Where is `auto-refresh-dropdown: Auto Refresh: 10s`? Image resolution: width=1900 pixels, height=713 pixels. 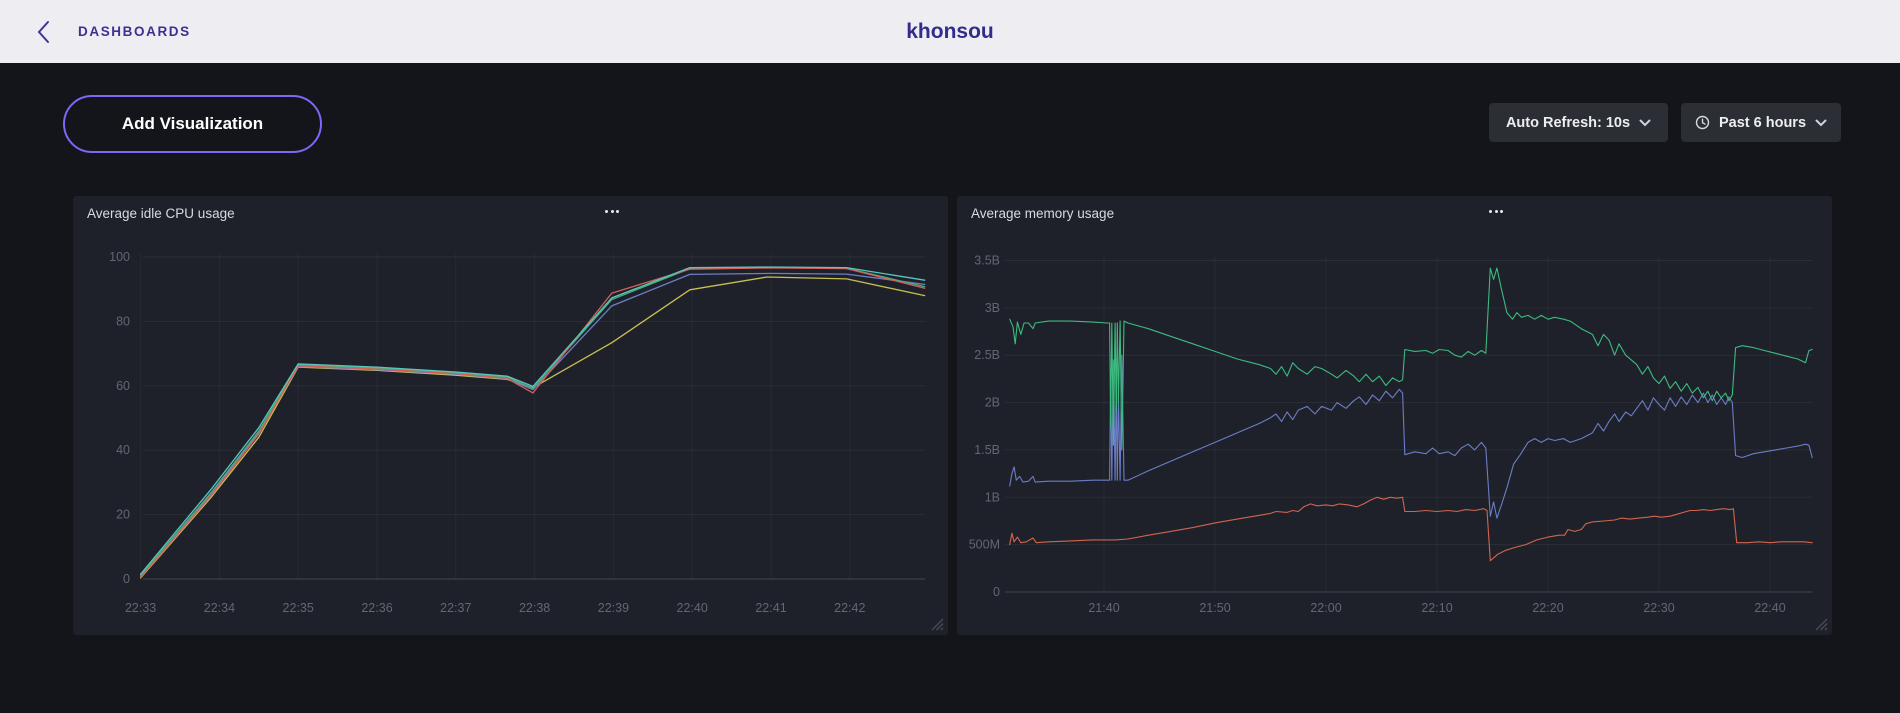
auto-refresh-dropdown: Auto Refresh: 10s is located at coordinates (1578, 122).